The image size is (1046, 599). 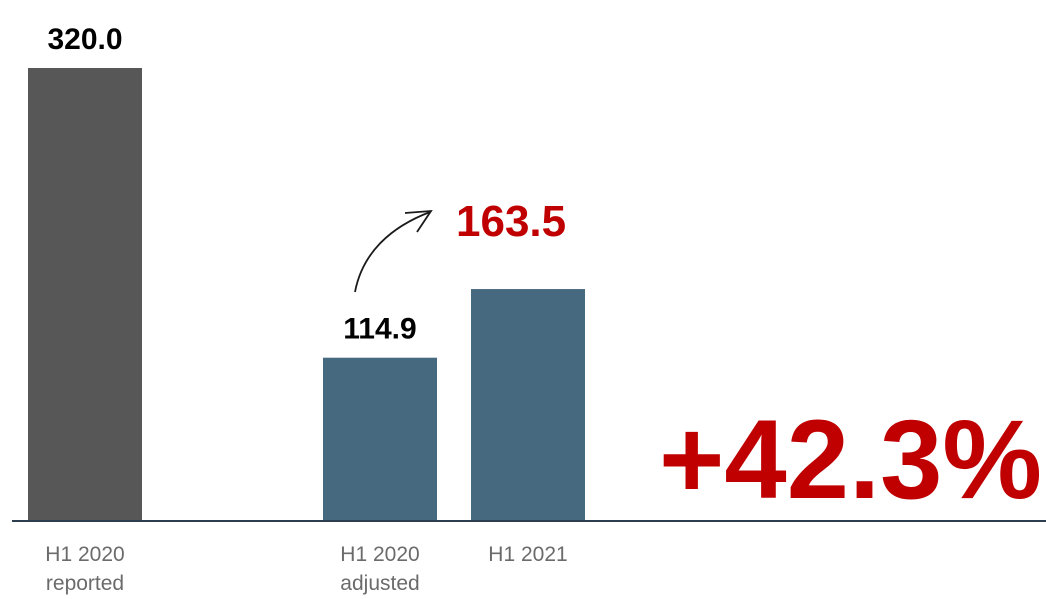 I want to click on x-tick-labels: H1 2020 reported H1 2020 adjusted H1 2021, so click(x=306, y=569).